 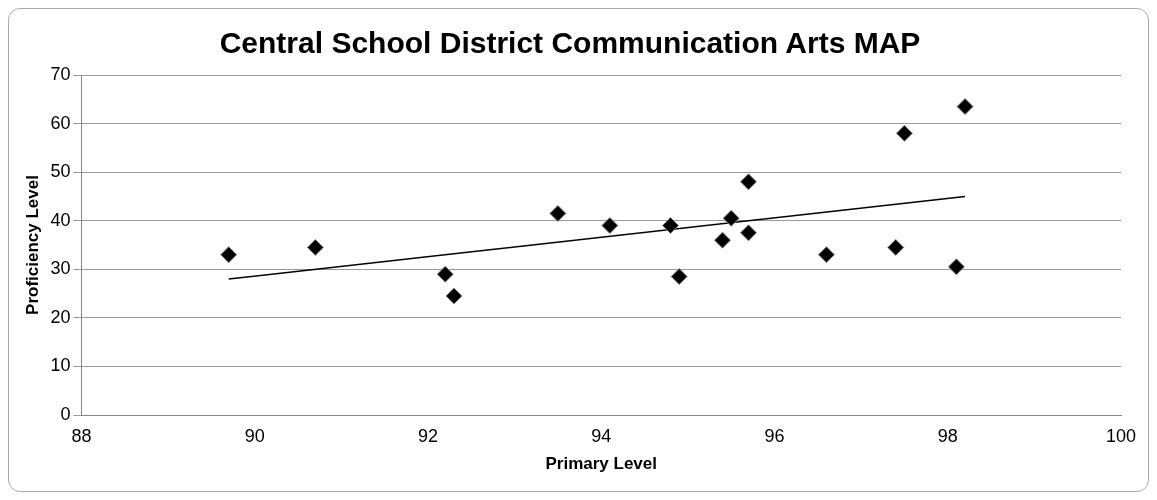 I want to click on y-axis-title: Proficiency Level, so click(x=32, y=245).